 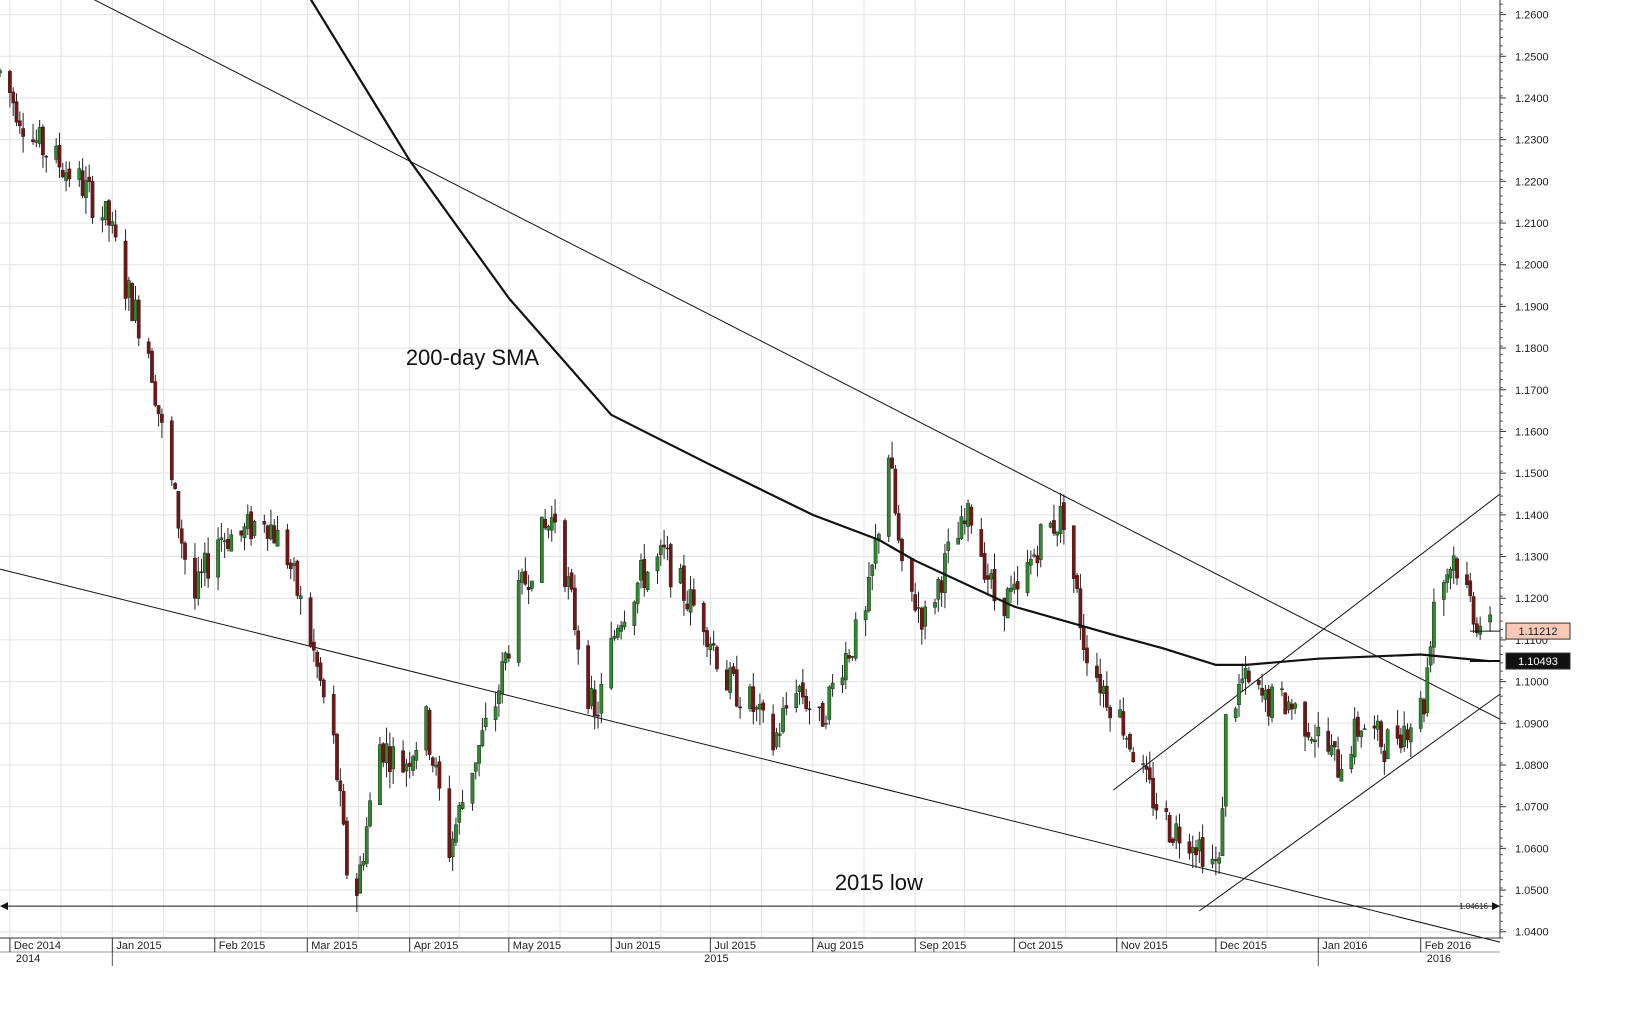 I want to click on x-year-label: 2014, so click(x=28, y=959).